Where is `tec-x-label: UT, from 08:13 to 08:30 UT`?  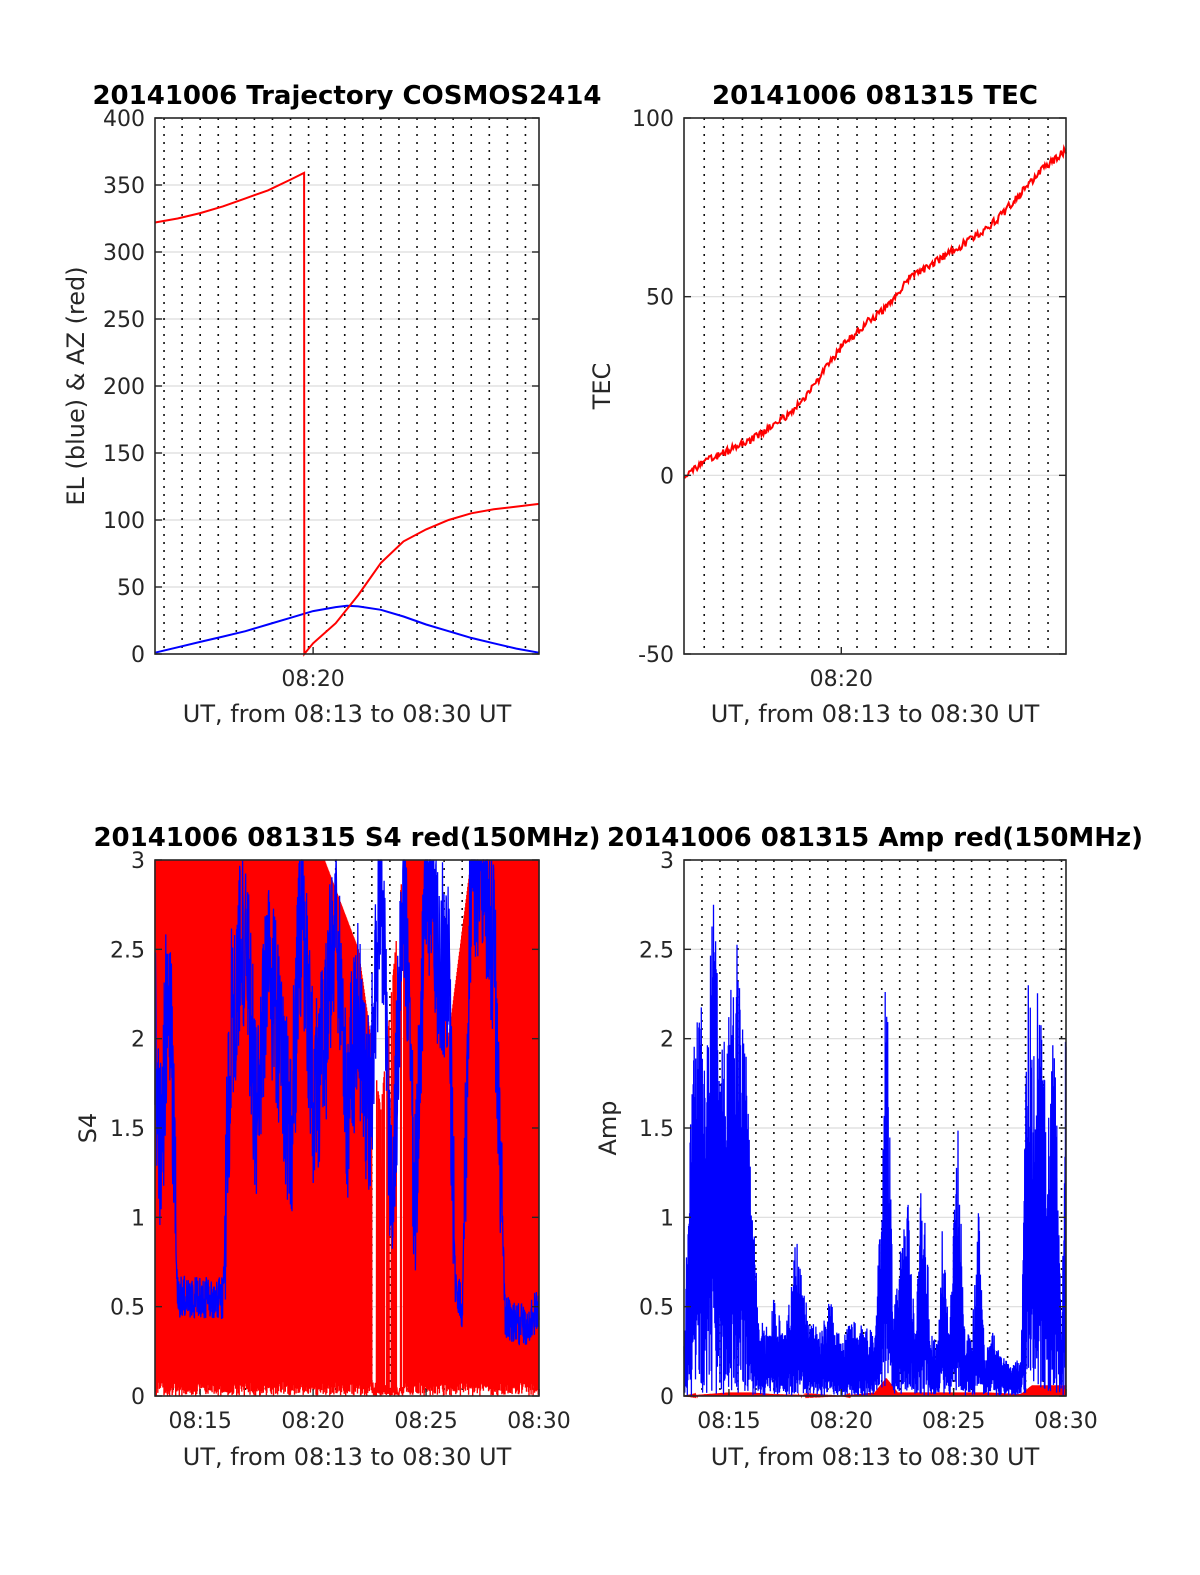 tec-x-label: UT, from 08:13 to 08:30 UT is located at coordinates (875, 714).